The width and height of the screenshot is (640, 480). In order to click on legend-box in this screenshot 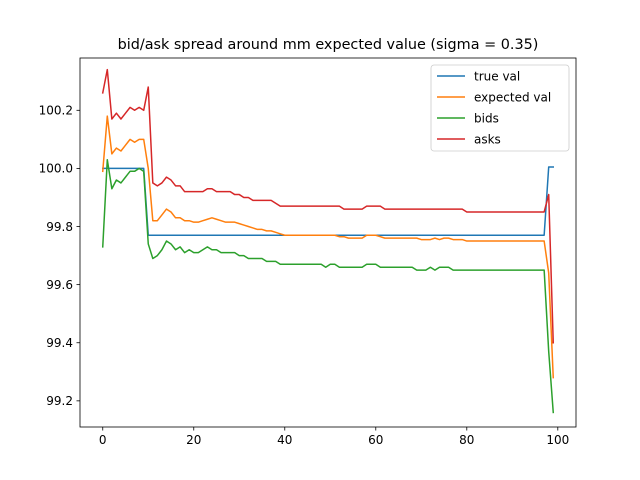, I will do `click(500, 108)`.